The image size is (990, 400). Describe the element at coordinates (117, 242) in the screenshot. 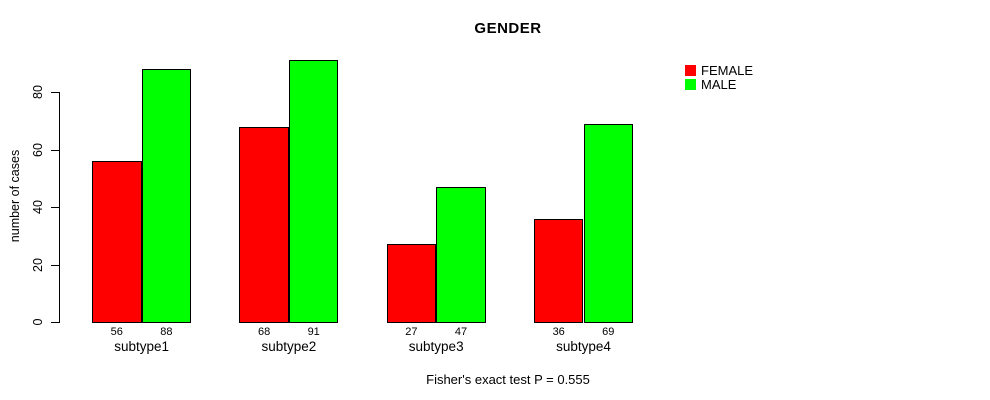

I see `bar-female-subtype1` at that location.